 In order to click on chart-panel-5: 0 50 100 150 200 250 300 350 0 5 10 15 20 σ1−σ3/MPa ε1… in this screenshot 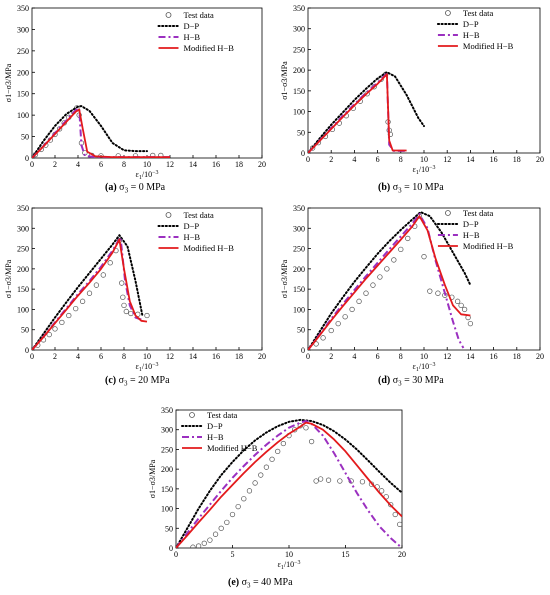, I will do `click(277, 498)`.